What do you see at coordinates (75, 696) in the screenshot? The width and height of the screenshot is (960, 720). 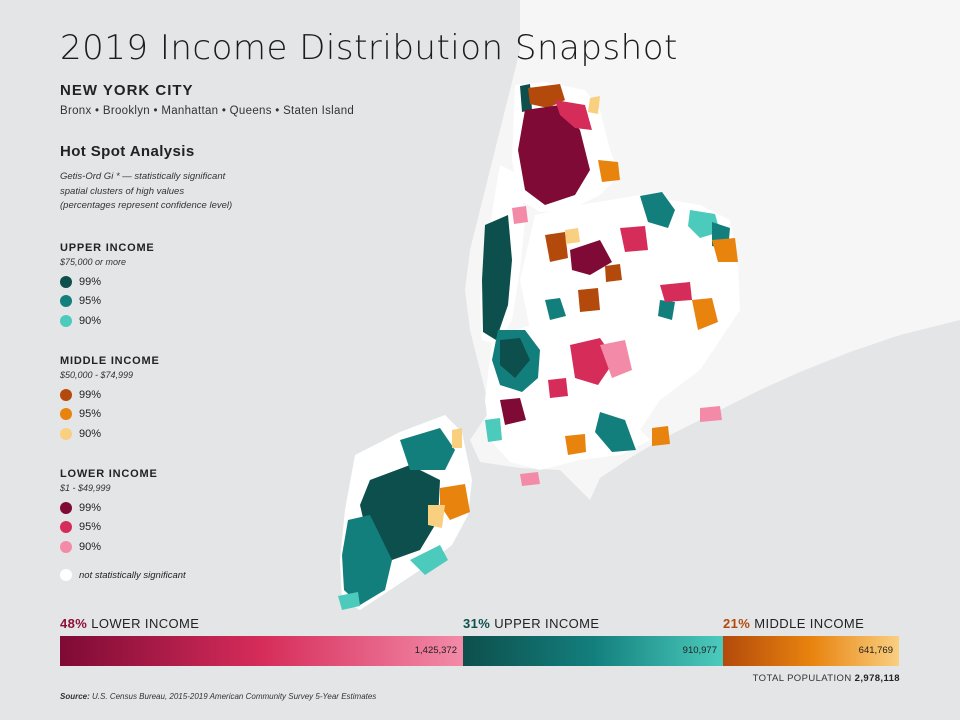 I see `source-label: Source:` at bounding box center [75, 696].